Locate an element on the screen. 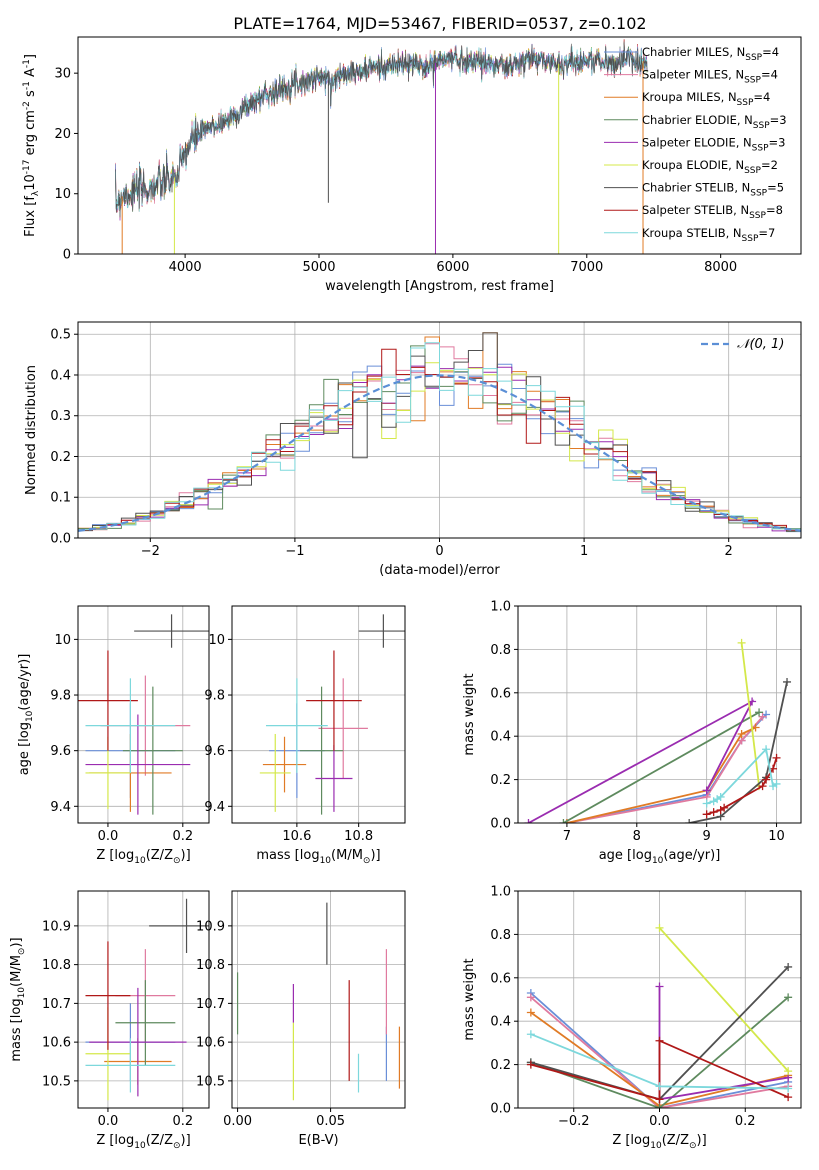  legend-label: Salpeter MILES, NSSP=4 is located at coordinates (710, 77).